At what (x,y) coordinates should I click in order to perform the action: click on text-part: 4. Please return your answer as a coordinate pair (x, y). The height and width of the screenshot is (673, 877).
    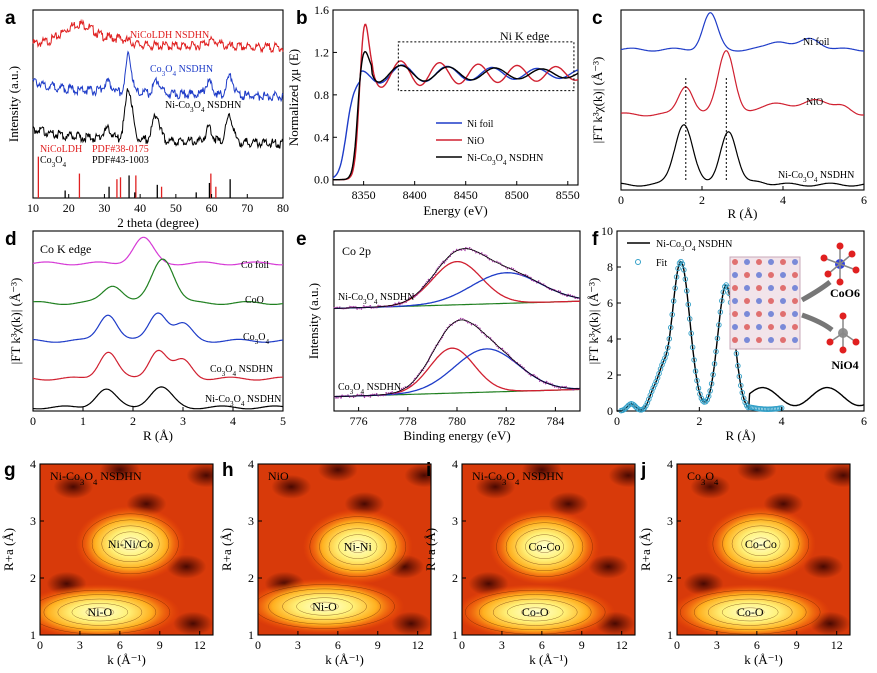
    Looking at the image, I should click on (243, 404).